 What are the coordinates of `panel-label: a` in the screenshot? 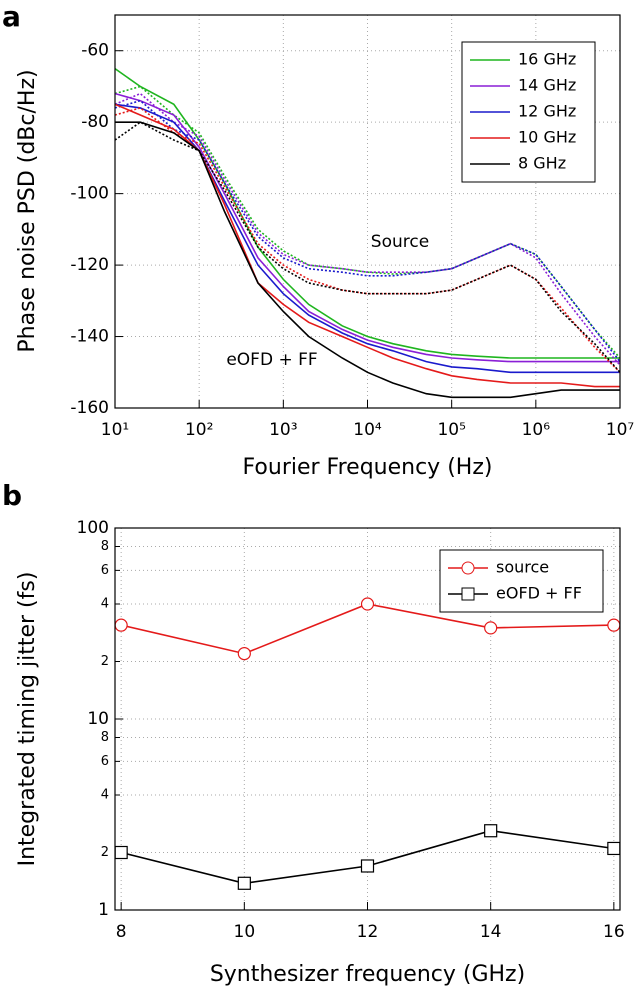 It's located at (11, 16).